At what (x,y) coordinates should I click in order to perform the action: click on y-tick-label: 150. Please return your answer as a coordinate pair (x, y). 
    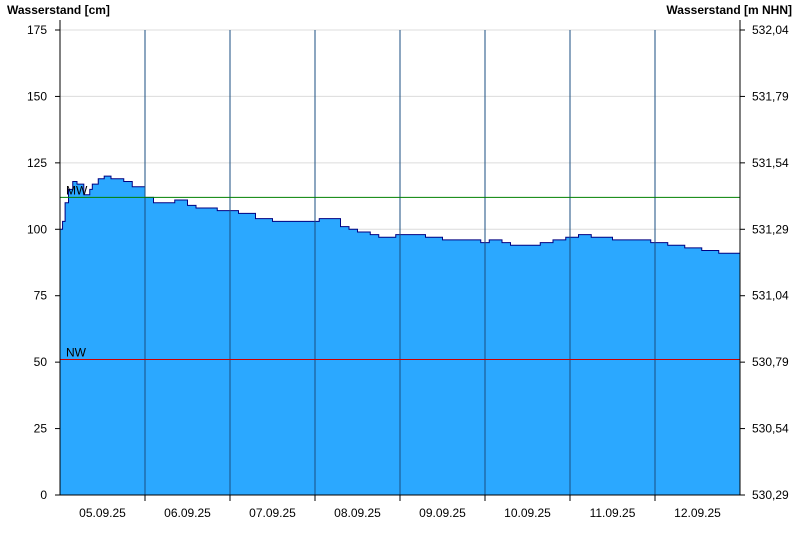
    Looking at the image, I should click on (37, 96).